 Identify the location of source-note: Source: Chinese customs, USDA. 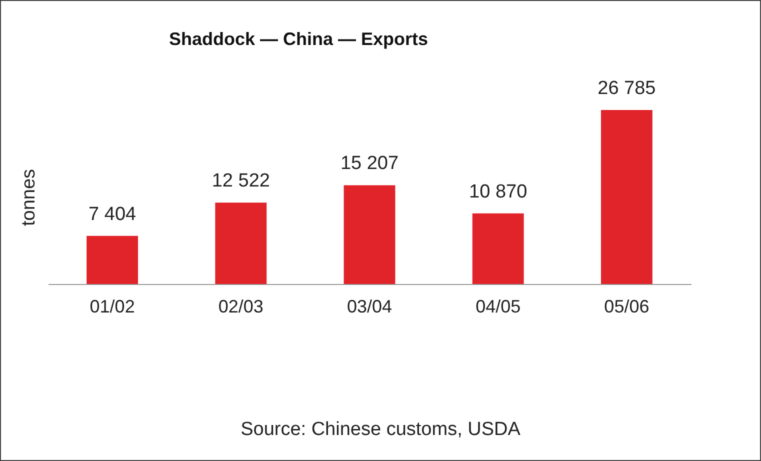
(381, 430).